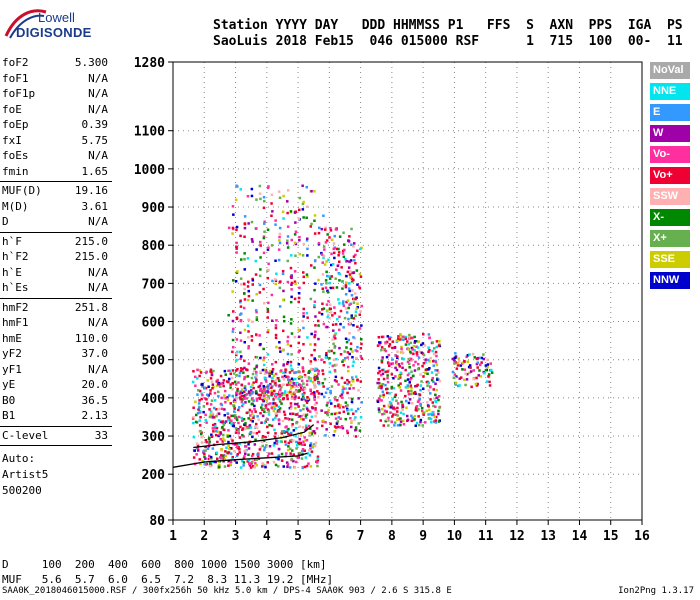 This screenshot has height=600, width=700. Describe the element at coordinates (548, 536) in the screenshot. I see `x-tick-label: 13` at that location.